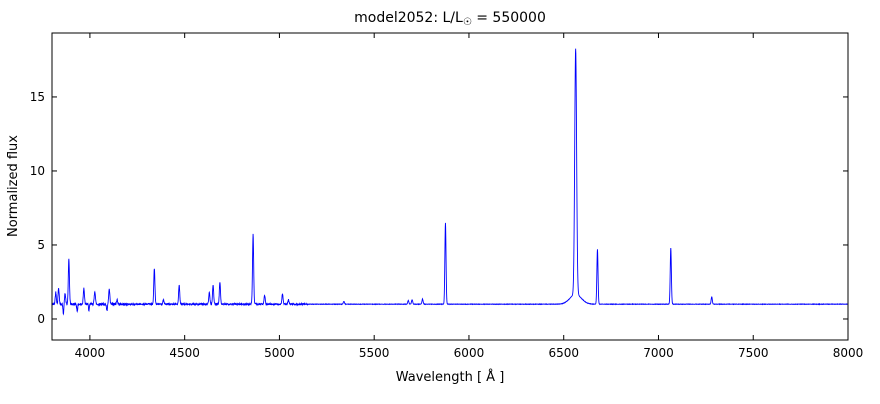 The width and height of the screenshot is (880, 404). I want to click on x-tick-label: 6500, so click(563, 353).